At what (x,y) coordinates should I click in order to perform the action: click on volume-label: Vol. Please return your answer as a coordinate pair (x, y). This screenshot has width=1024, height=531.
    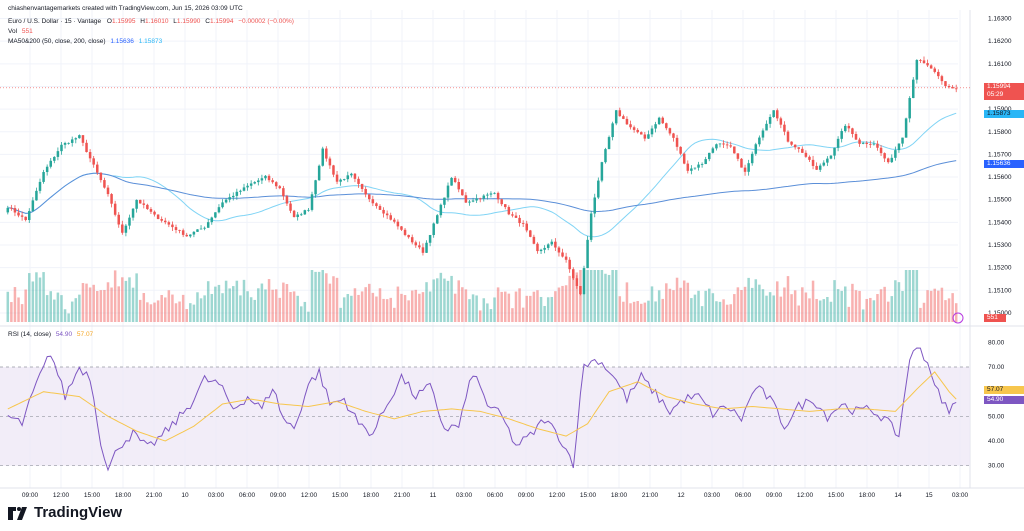
    Looking at the image, I should click on (13, 31).